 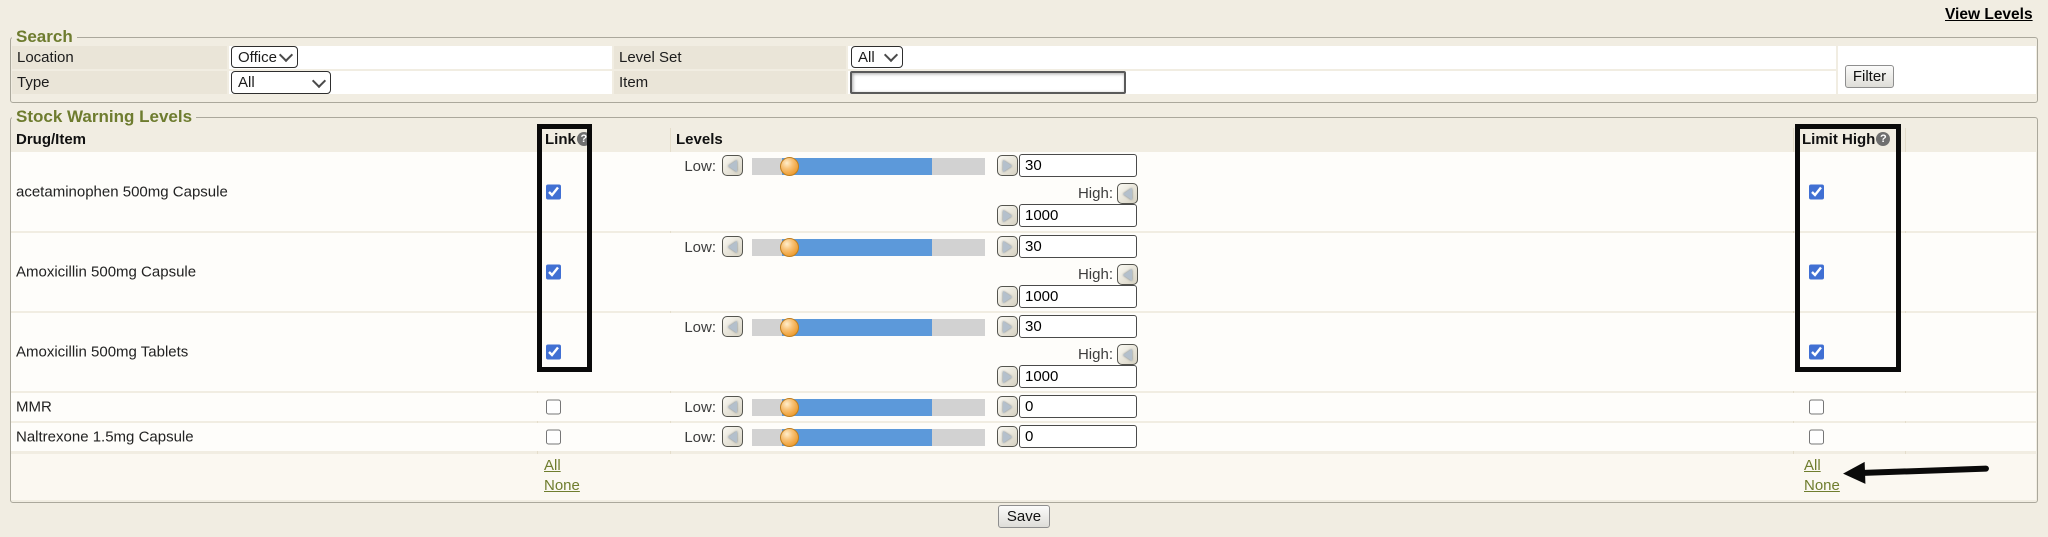 I want to click on type-label-cell: Type, so click(x=119, y=82).